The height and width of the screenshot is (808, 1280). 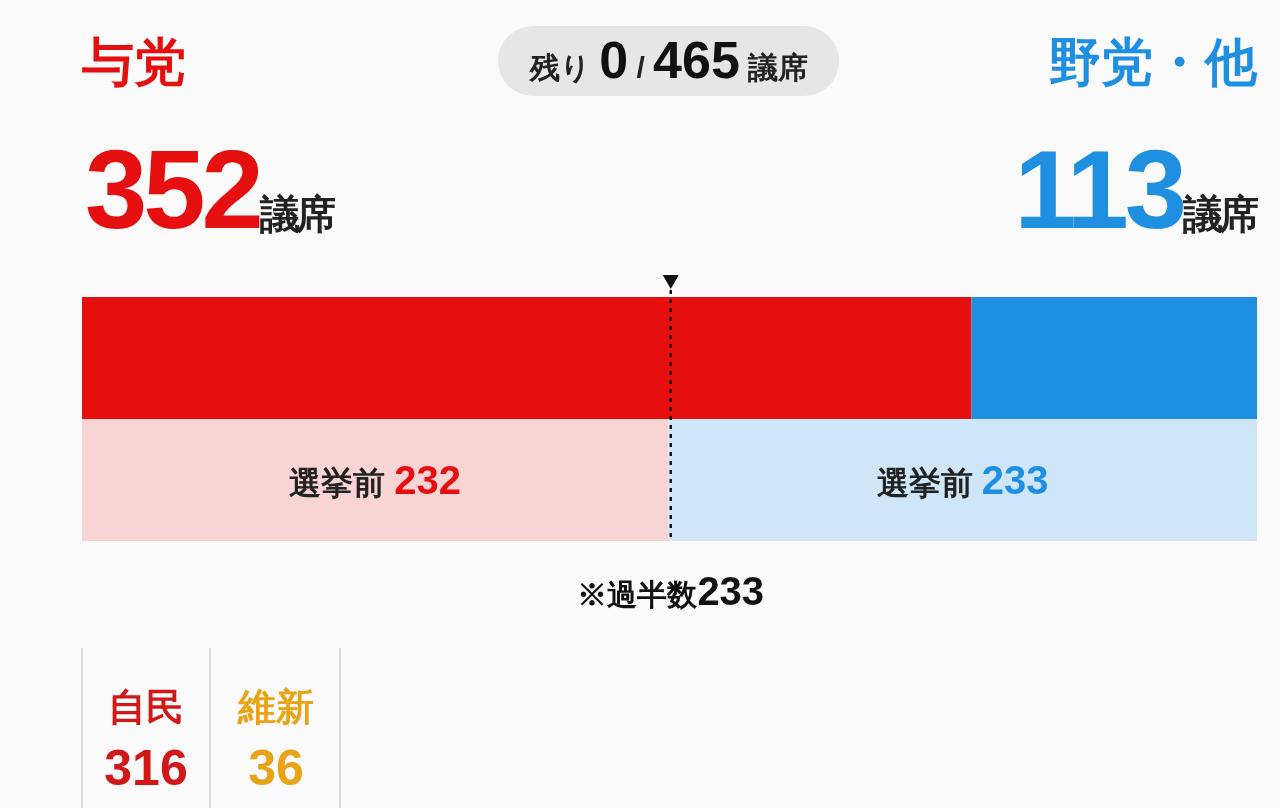 What do you see at coordinates (375, 480) in the screenshot?
I see `data-label: 選挙前 232` at bounding box center [375, 480].